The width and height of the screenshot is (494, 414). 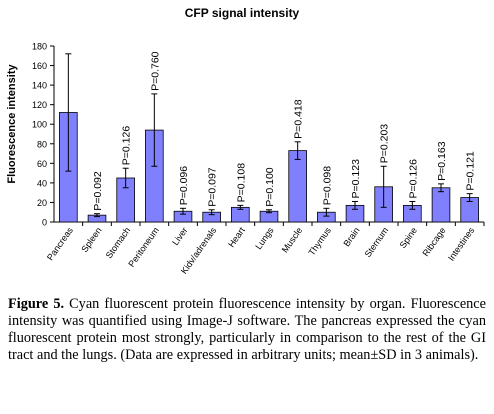 I want to click on category-label: Heart, so click(x=236, y=237).